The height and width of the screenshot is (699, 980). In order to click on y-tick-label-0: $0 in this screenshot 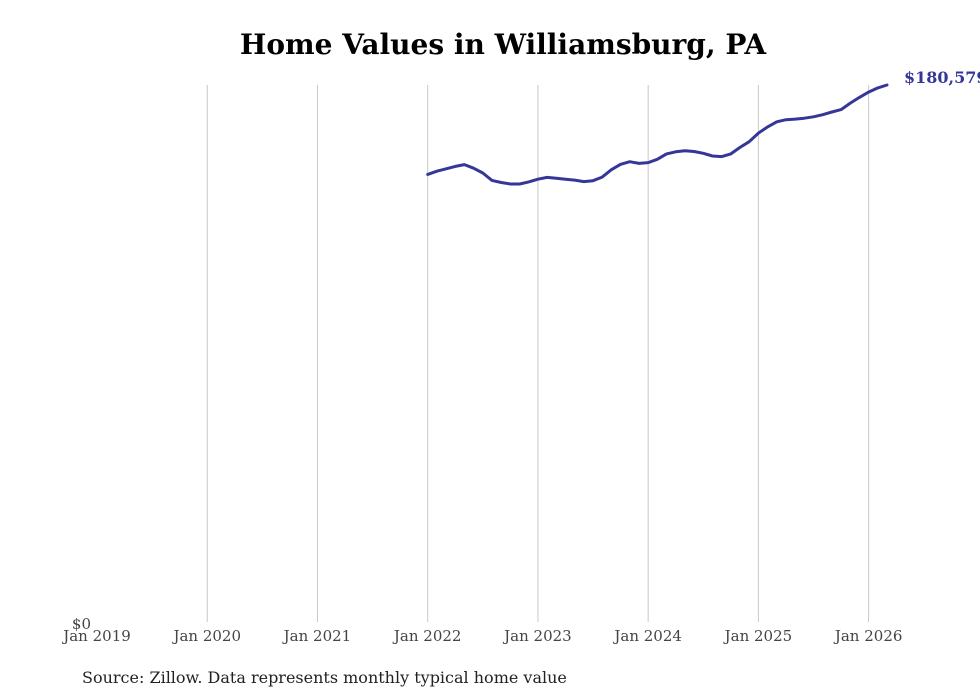, I will do `click(81, 624)`.